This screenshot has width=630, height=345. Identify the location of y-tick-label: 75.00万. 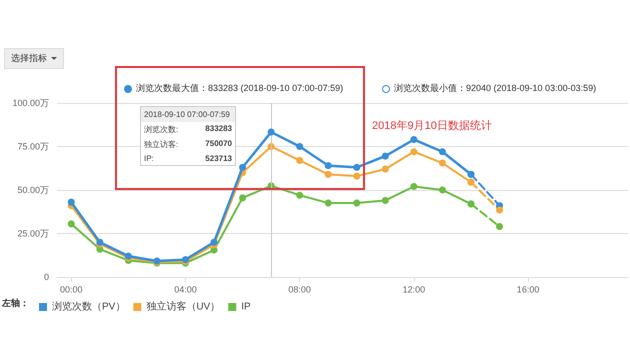
(33, 147).